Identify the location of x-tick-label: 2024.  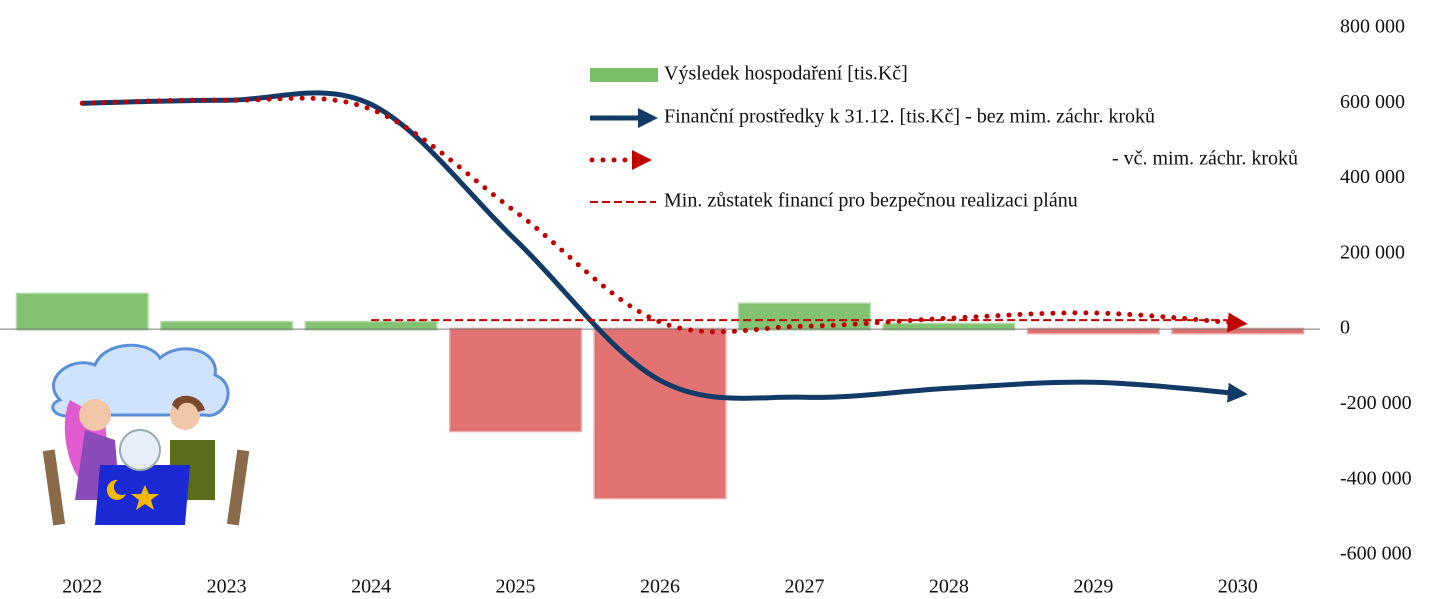
(371, 587).